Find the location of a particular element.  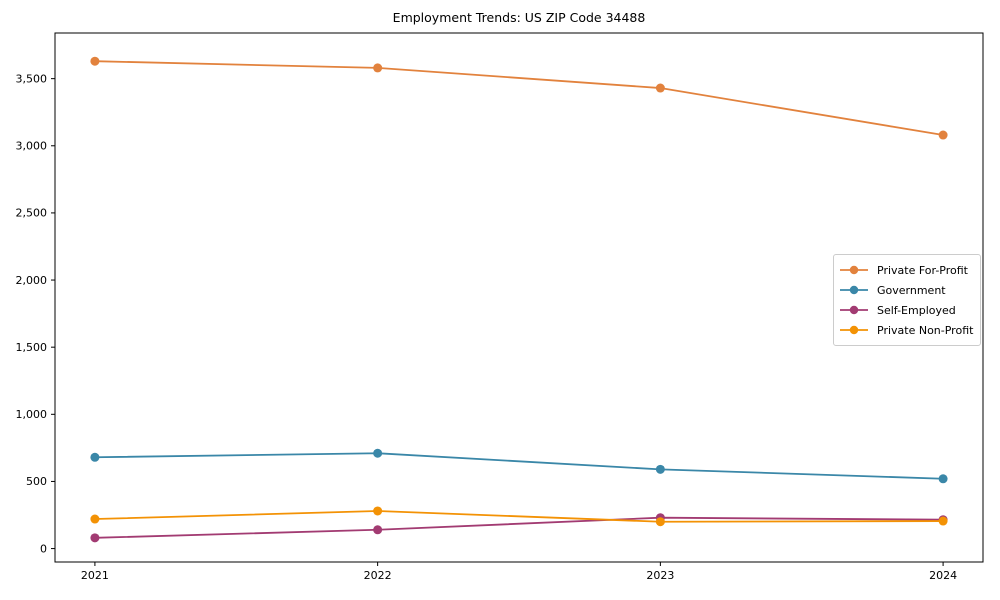

data-point-private-non-profit-2023 is located at coordinates (660, 522).